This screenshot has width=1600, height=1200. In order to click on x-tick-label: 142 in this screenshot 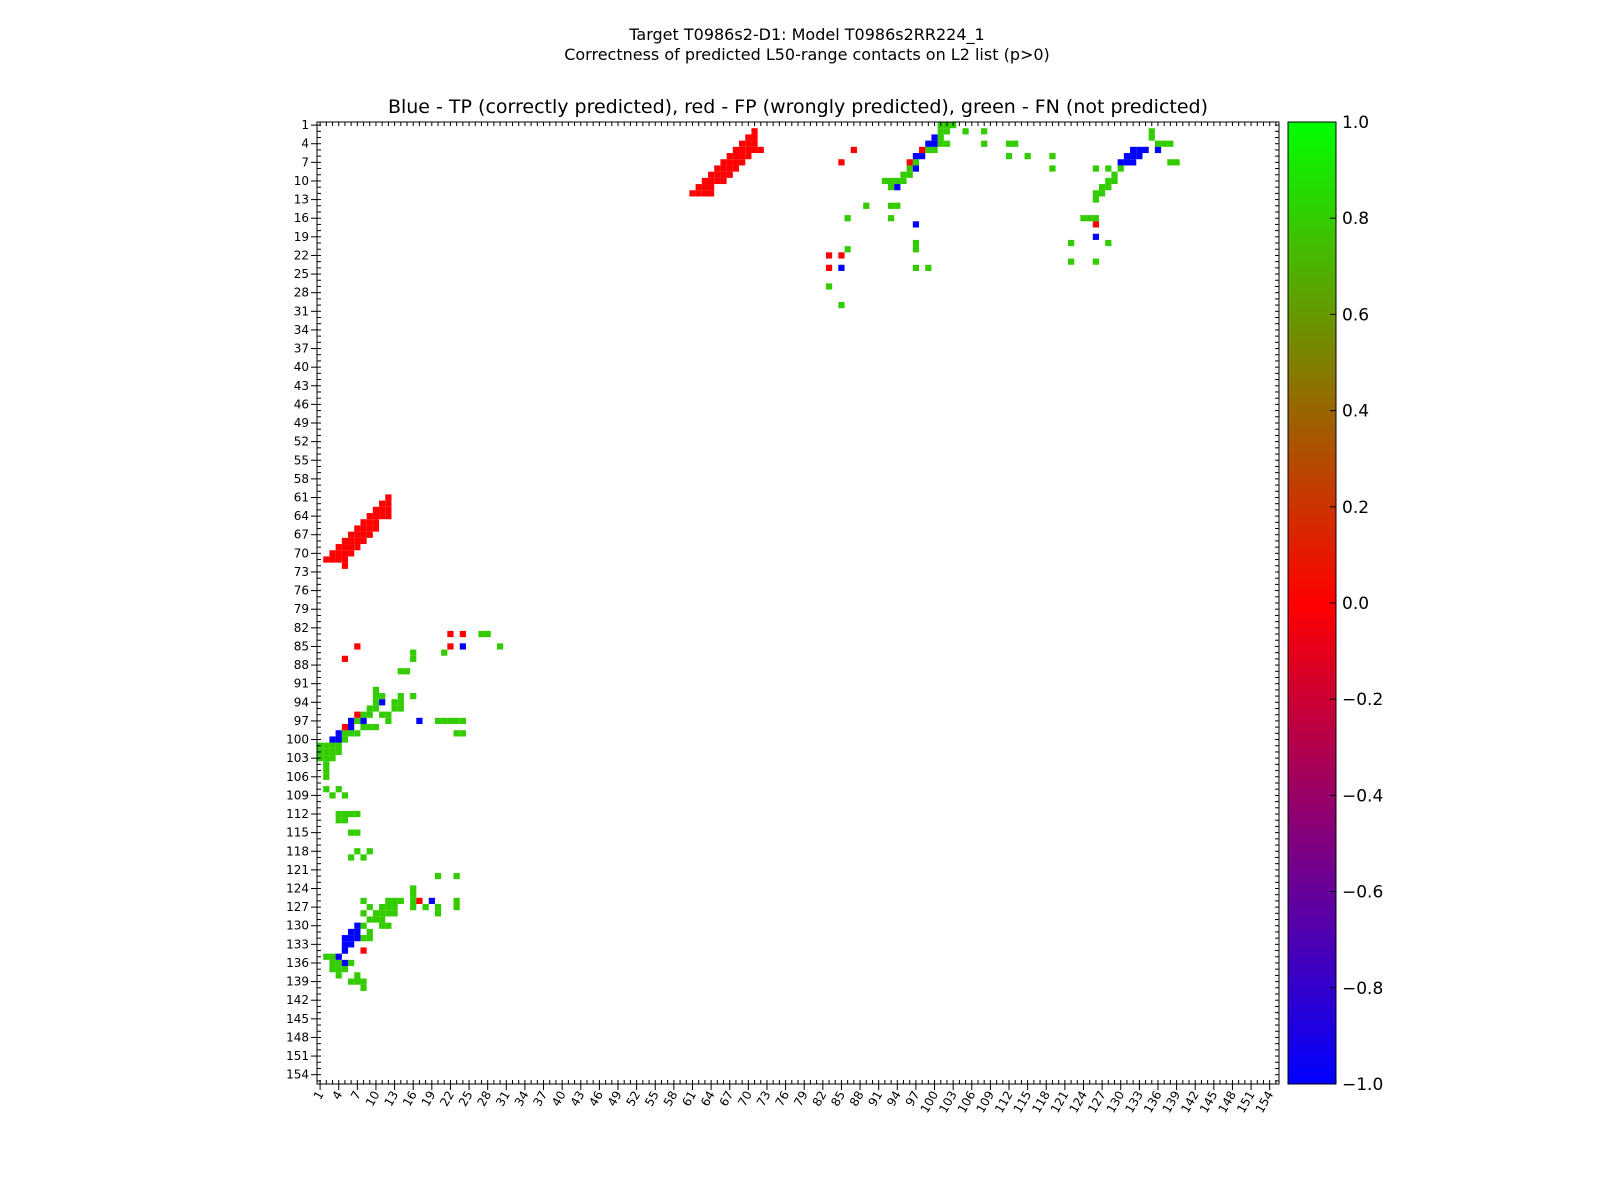, I will do `click(1190, 1102)`.